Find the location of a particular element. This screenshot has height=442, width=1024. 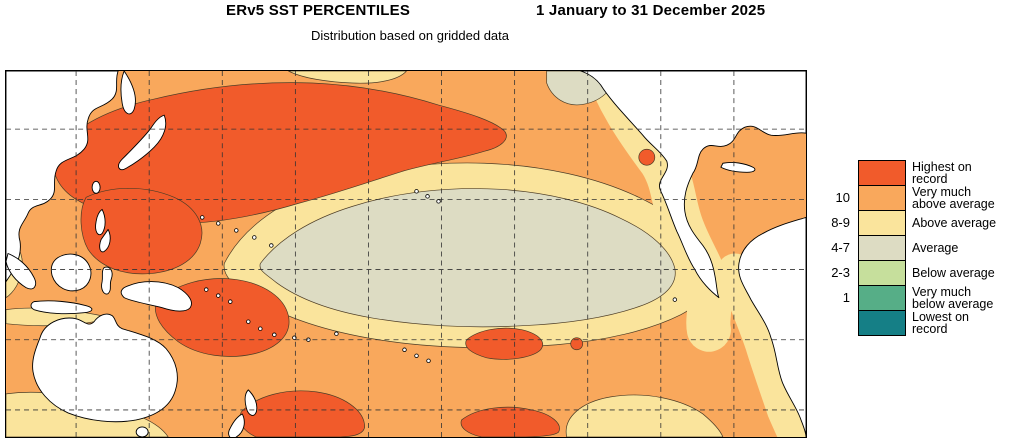

philippines is located at coordinates (100, 222).